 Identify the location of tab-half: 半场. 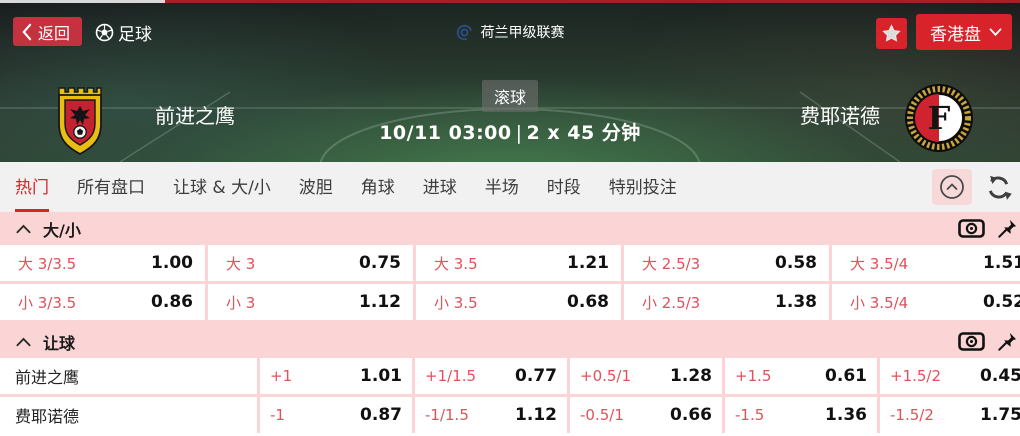
(501, 188).